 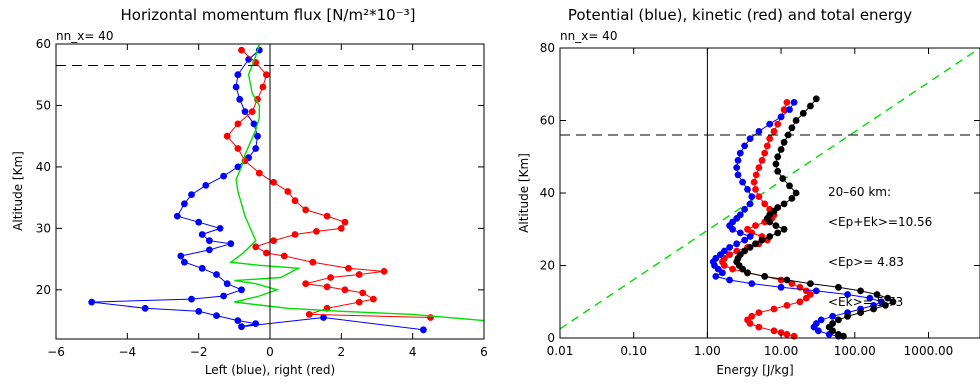 I want to click on annotation-kinetic: <Ek>= 5.73, so click(x=865, y=302).